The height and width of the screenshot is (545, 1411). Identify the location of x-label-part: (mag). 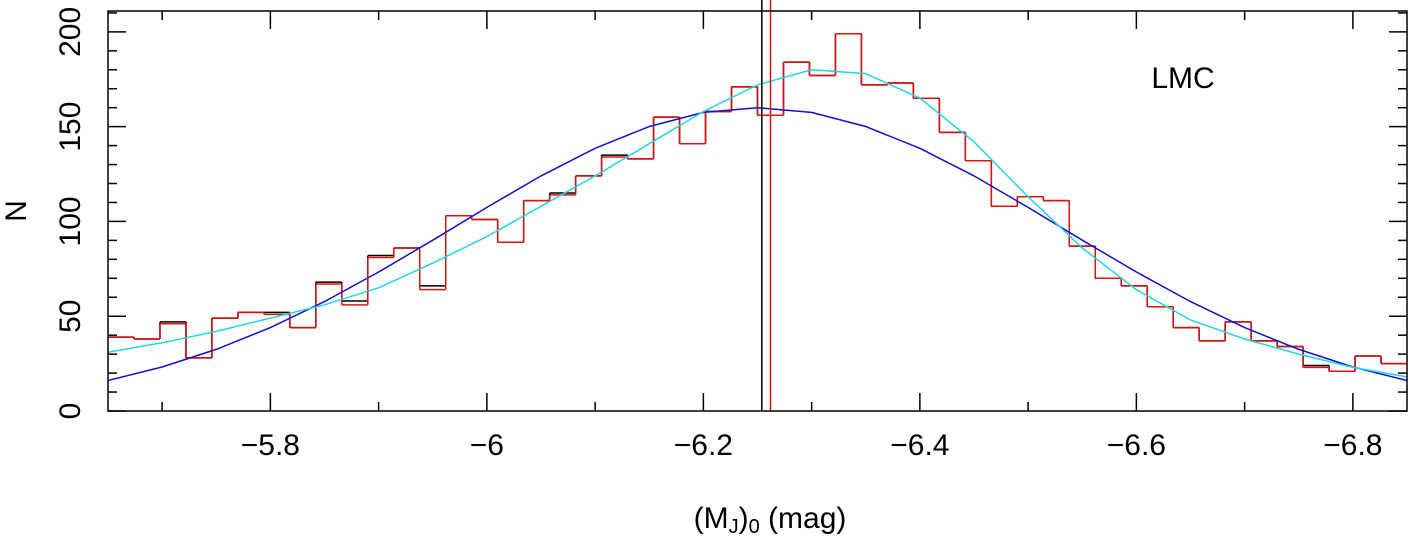
(803, 518).